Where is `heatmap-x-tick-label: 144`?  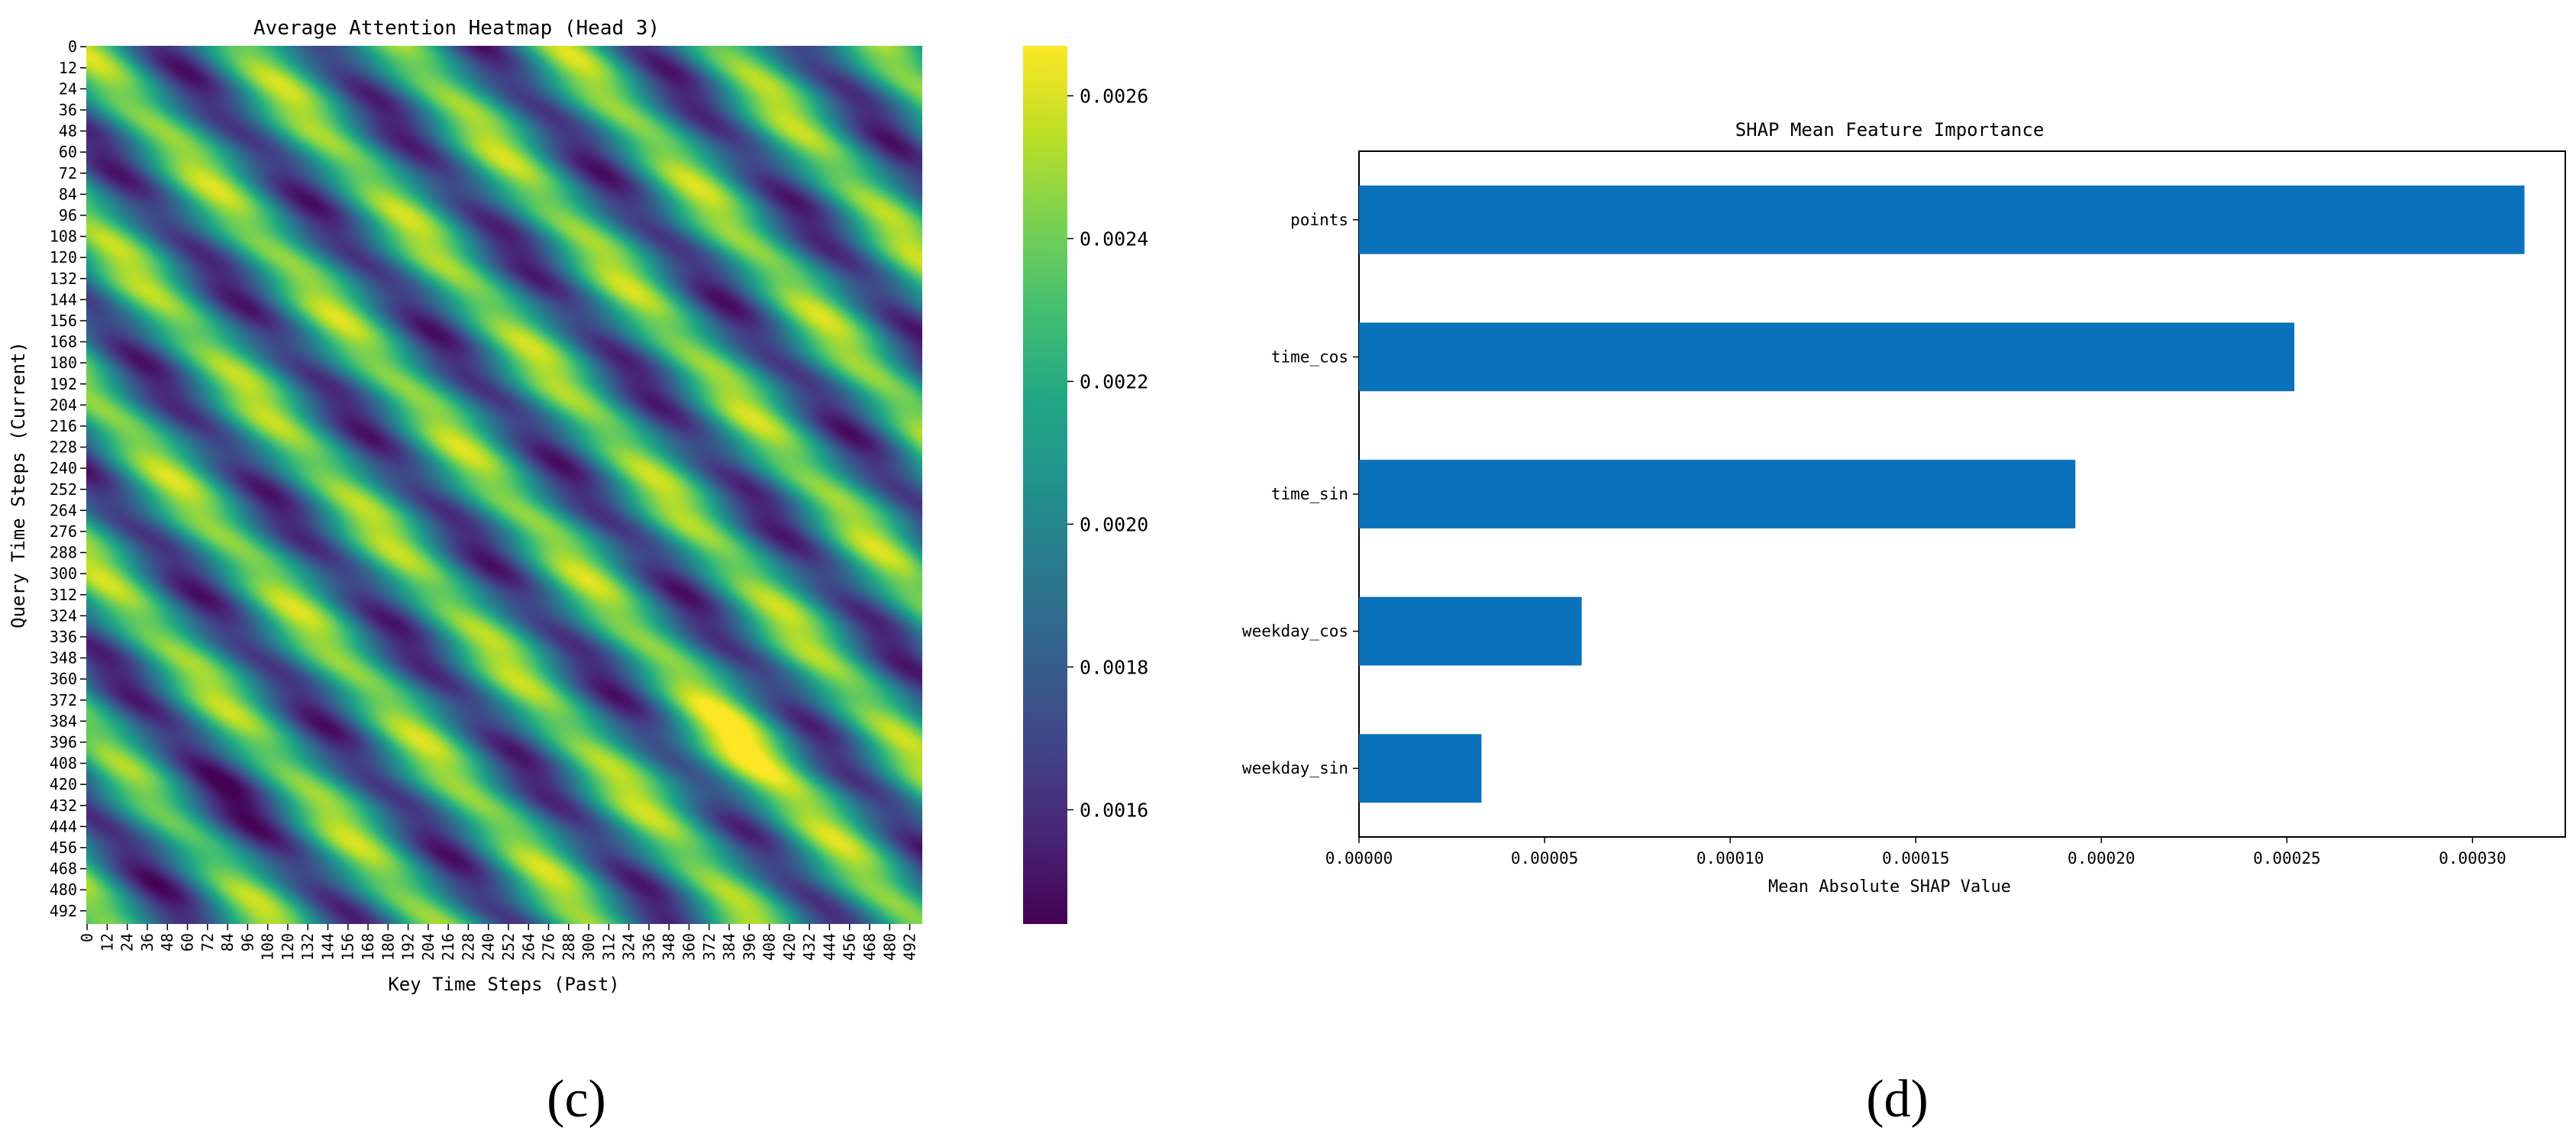
heatmap-x-tick-label: 144 is located at coordinates (327, 947).